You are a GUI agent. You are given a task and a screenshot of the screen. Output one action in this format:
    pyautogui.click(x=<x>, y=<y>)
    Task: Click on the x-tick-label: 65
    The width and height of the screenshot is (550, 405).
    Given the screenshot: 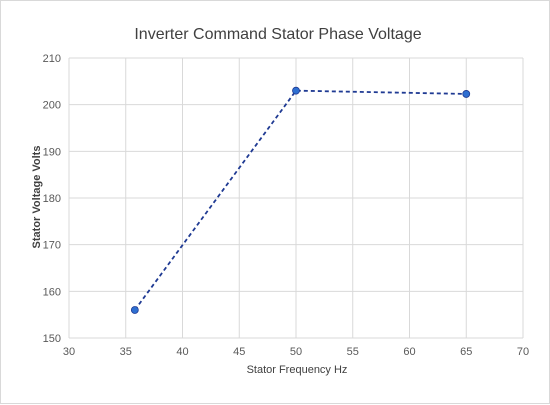 What is the action you would take?
    pyautogui.click(x=466, y=352)
    